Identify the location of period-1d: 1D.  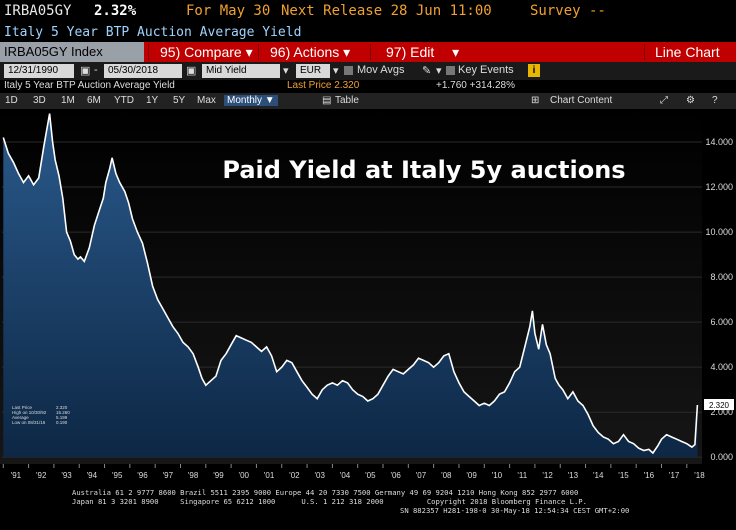
(11, 100).